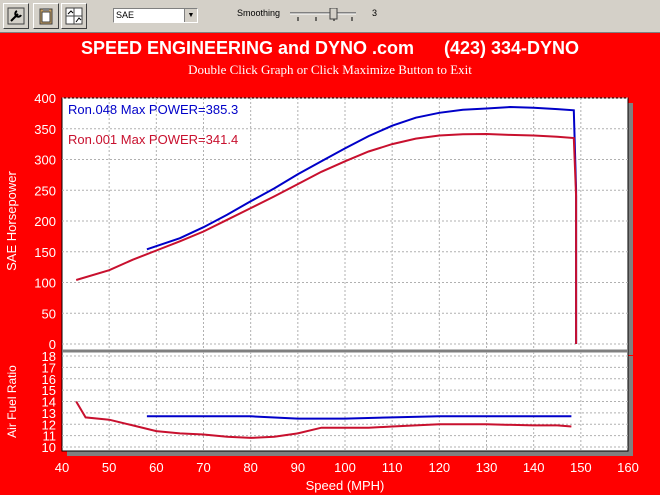 Image resolution: width=660 pixels, height=495 pixels. Describe the element at coordinates (487, 467) in the screenshot. I see `x-tick-label: 130` at that location.